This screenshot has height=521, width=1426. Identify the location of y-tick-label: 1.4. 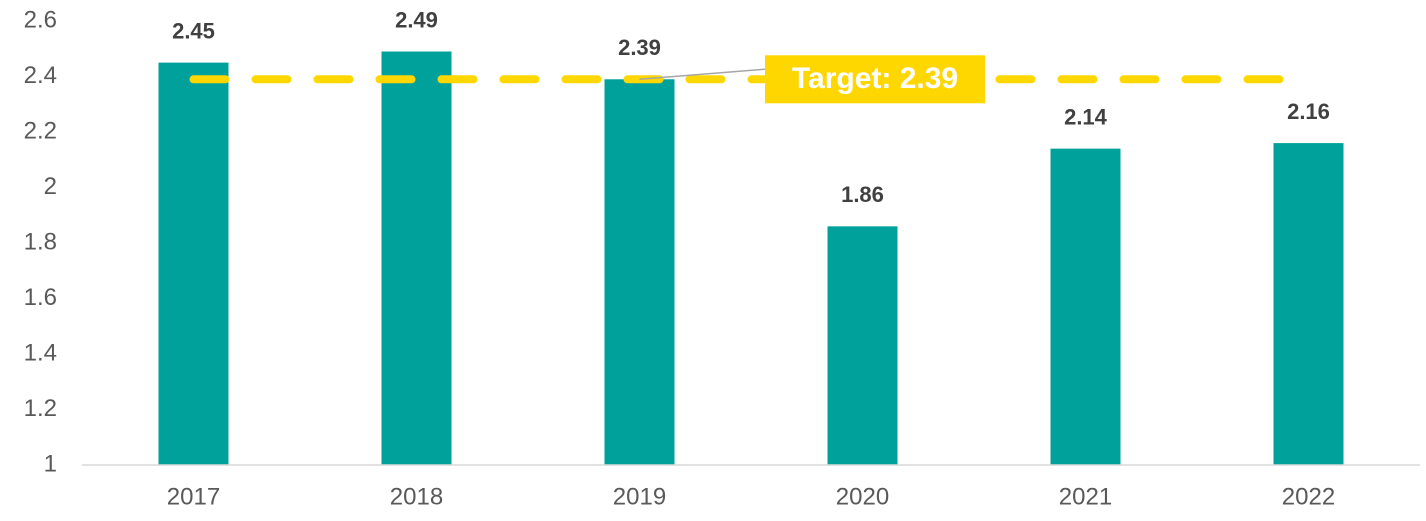
(40, 352).